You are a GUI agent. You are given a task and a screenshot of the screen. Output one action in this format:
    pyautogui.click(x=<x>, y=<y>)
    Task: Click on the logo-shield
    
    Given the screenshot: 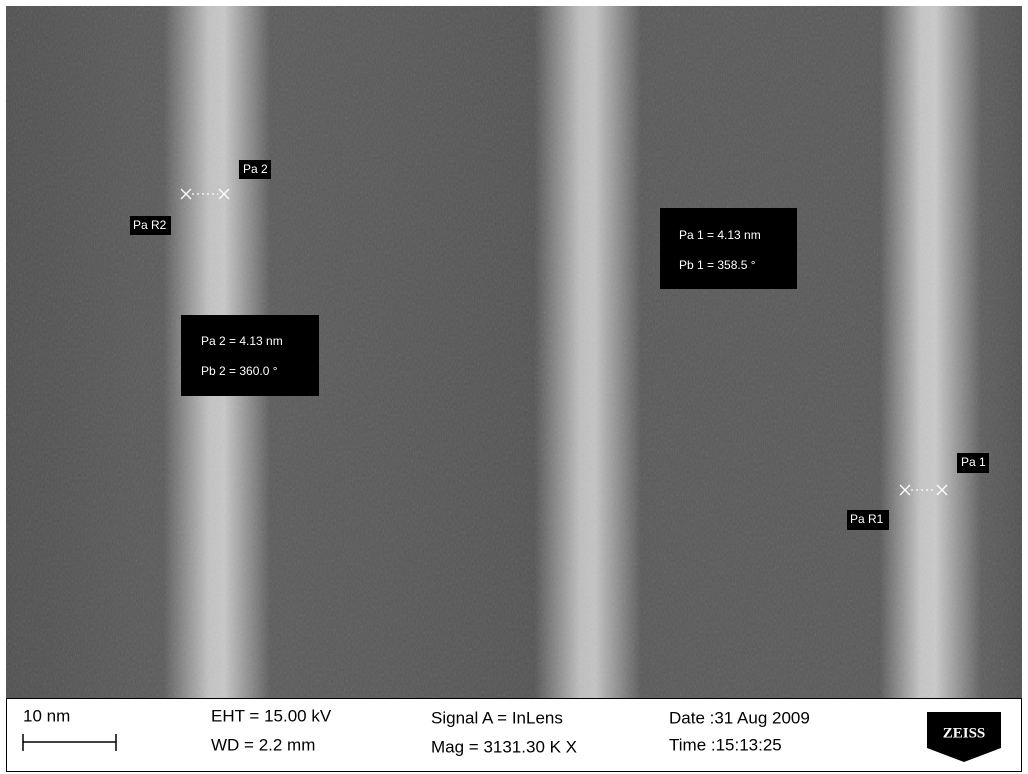 What is the action you would take?
    pyautogui.click(x=964, y=737)
    